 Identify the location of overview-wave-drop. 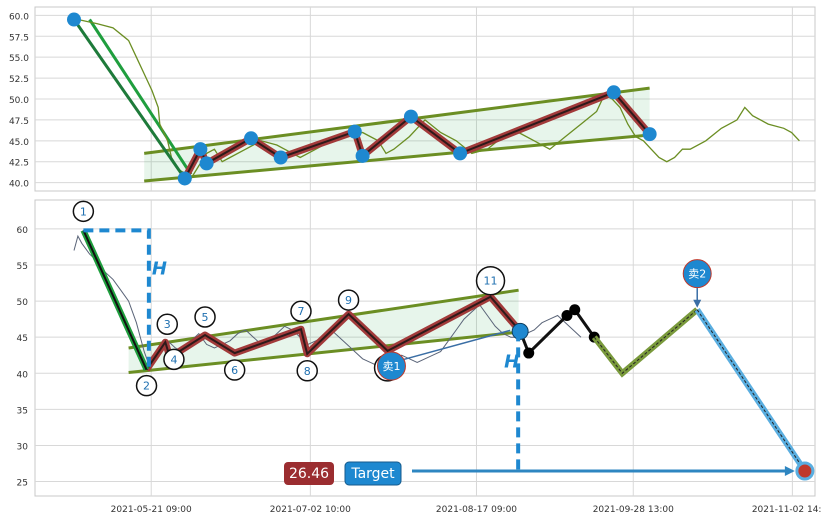
(129, 99).